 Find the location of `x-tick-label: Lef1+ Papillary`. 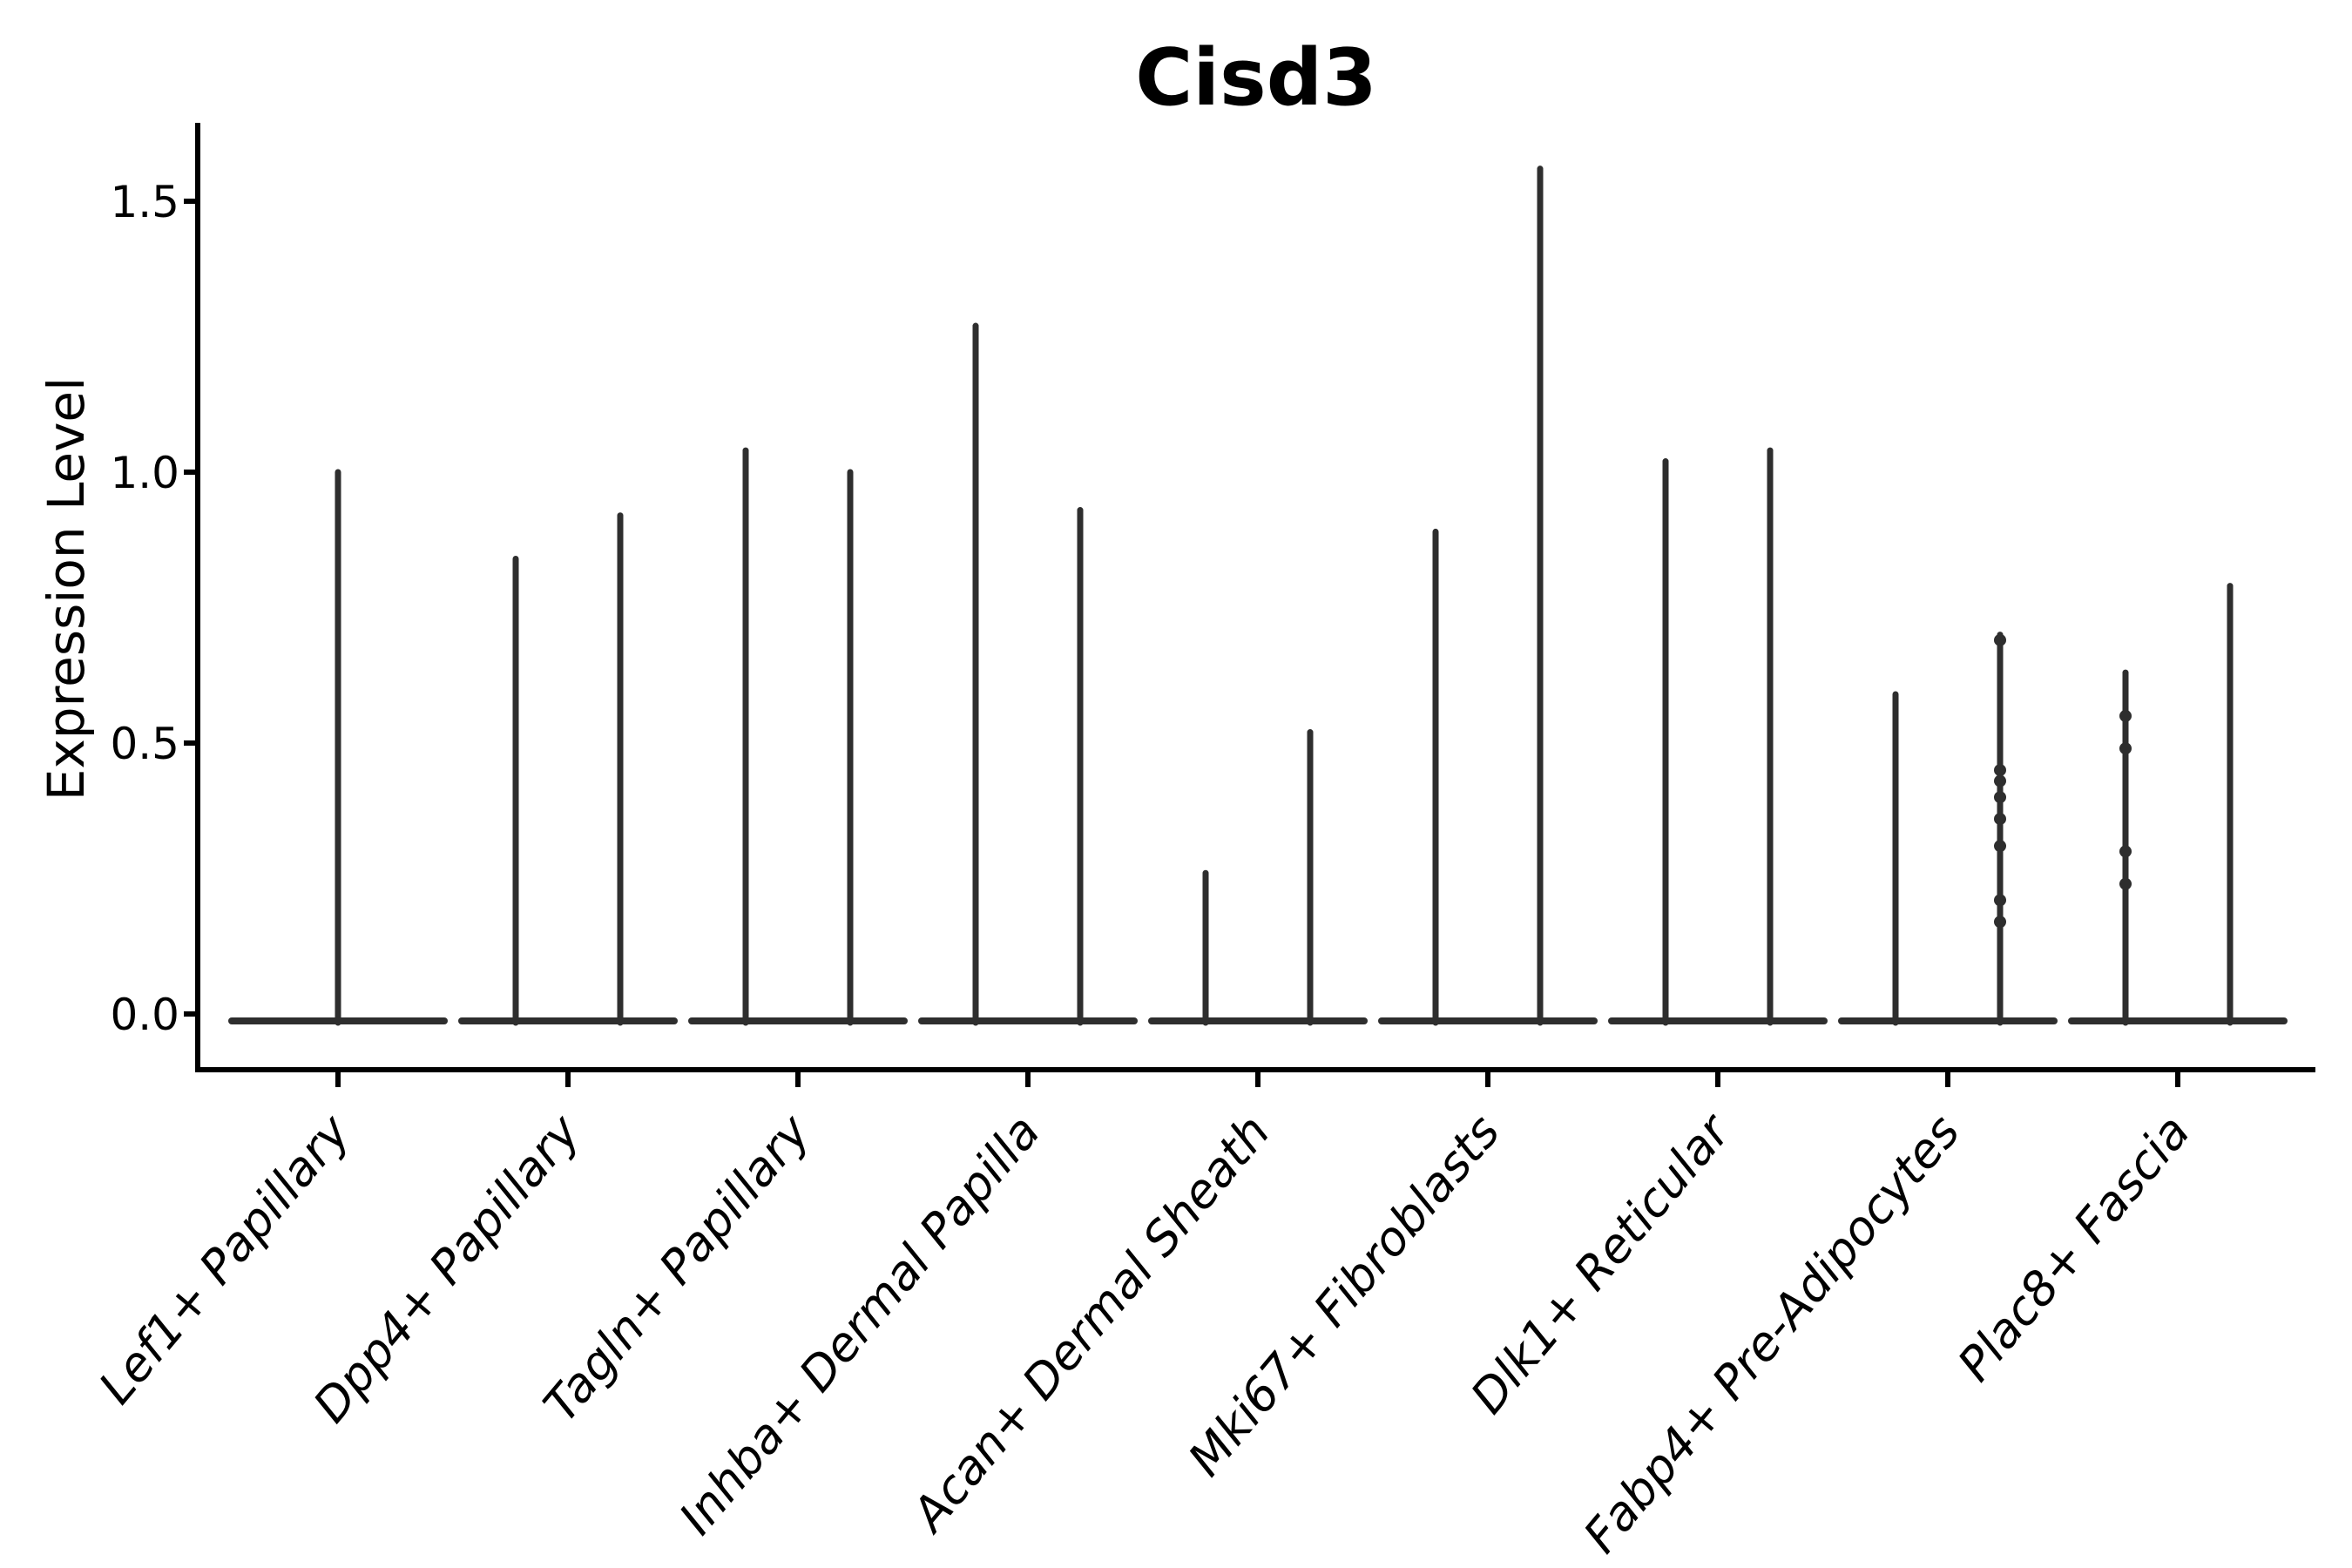

x-tick-label: Lef1+ Papillary is located at coordinates (225, 1259).